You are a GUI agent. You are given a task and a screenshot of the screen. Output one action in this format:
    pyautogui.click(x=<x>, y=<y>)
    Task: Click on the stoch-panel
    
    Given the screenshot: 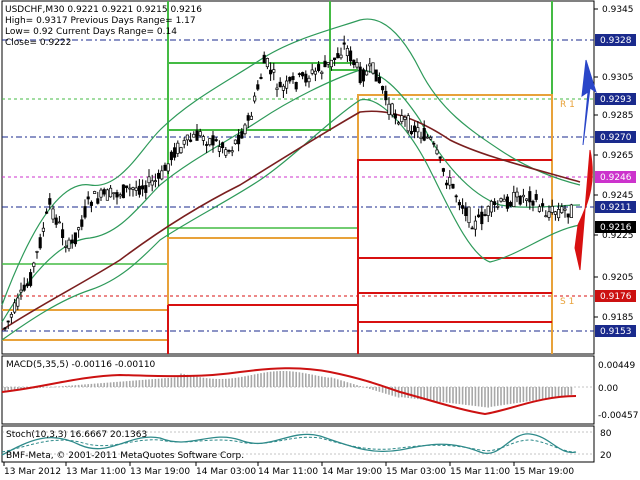 What is the action you would take?
    pyautogui.click(x=298, y=444)
    